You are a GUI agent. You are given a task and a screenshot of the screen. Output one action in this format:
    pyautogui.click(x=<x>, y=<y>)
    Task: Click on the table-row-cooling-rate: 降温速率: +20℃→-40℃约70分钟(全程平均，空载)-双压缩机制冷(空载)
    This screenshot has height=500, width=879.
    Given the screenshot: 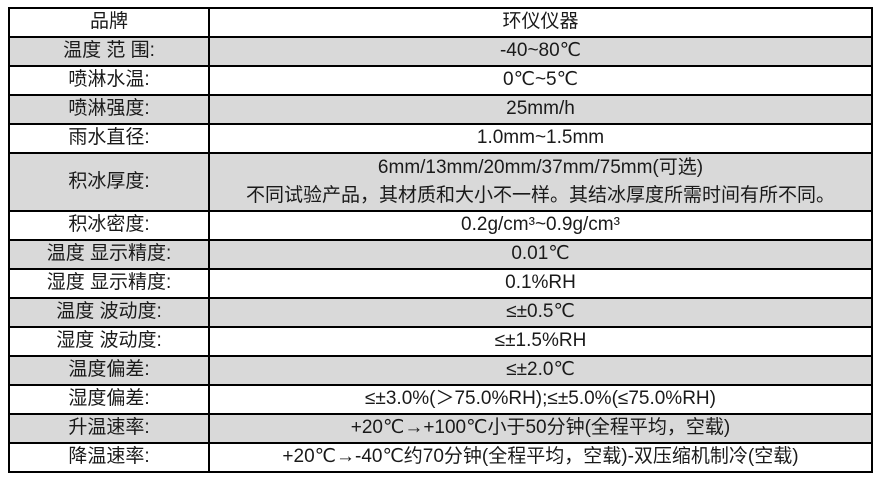 What is the action you would take?
    pyautogui.click(x=440, y=457)
    